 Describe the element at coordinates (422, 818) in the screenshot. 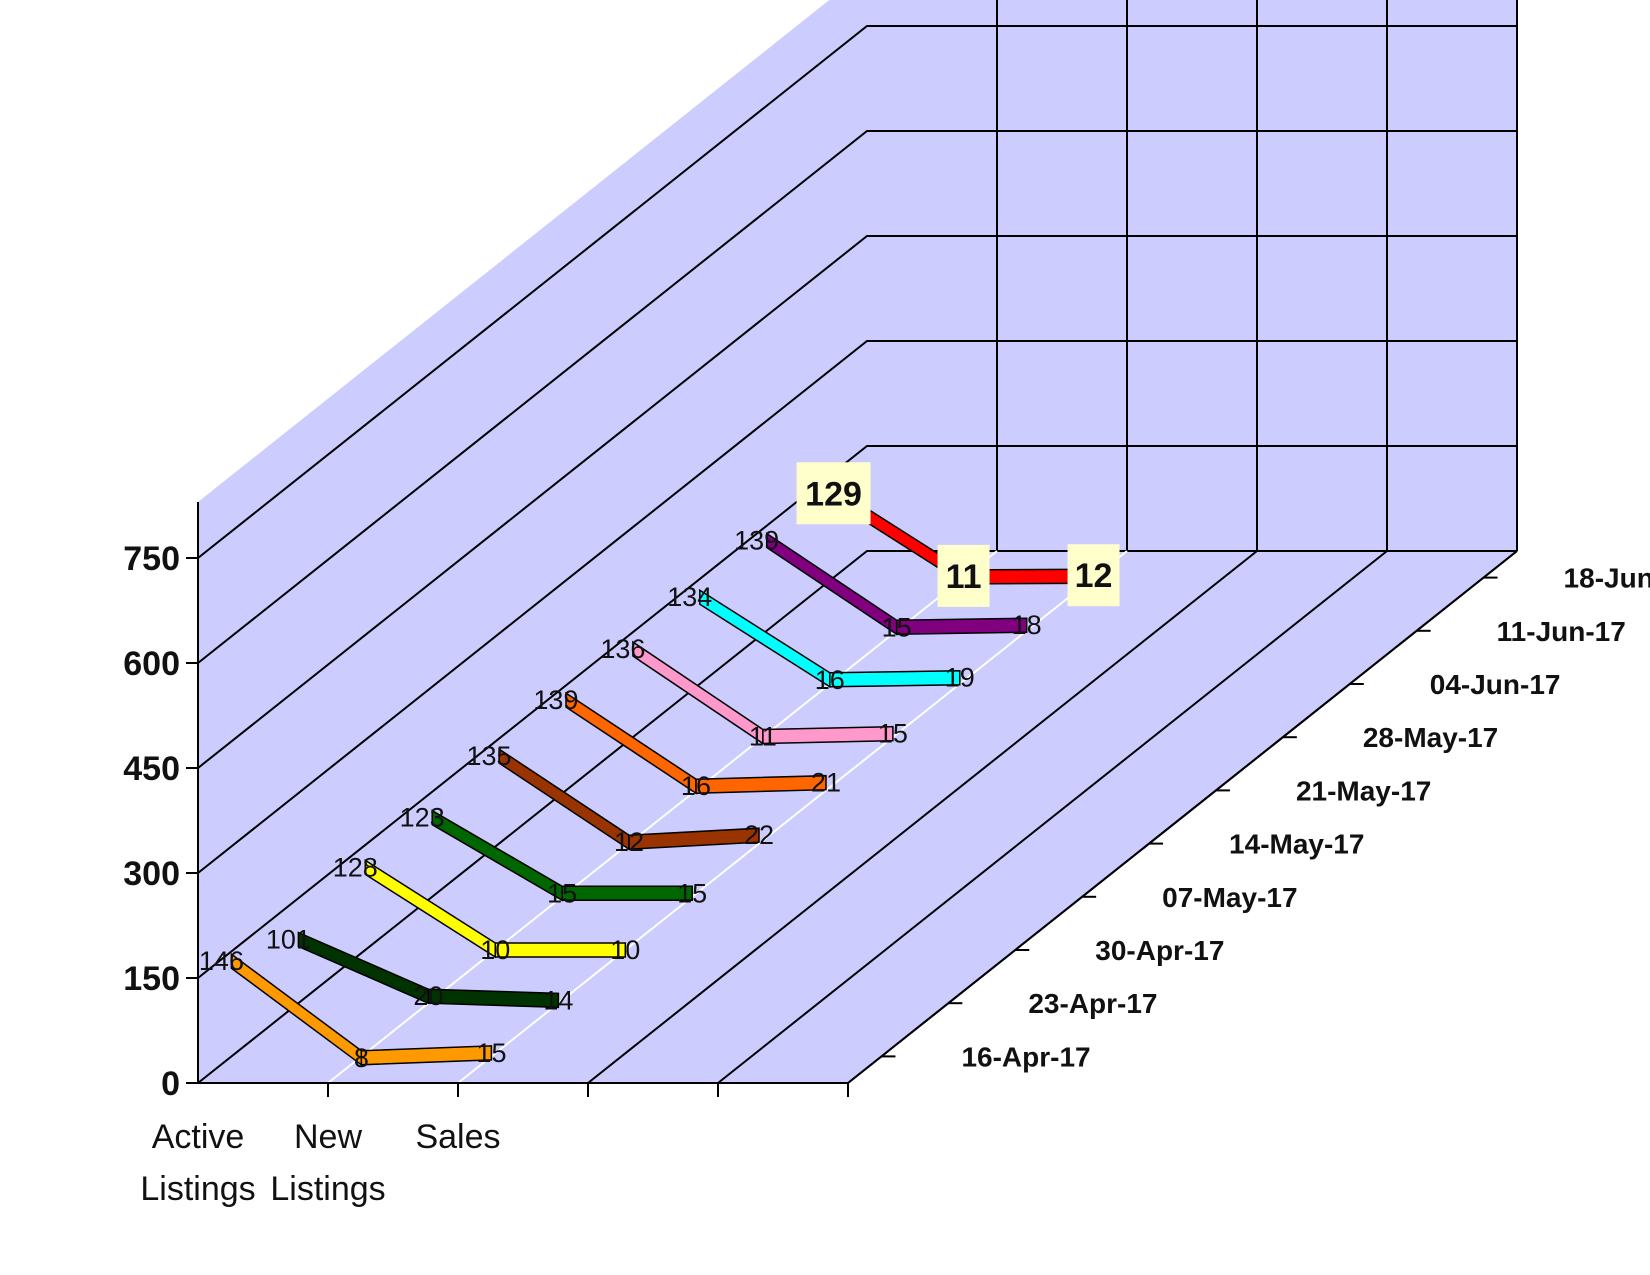

I see `data-label: 123` at that location.